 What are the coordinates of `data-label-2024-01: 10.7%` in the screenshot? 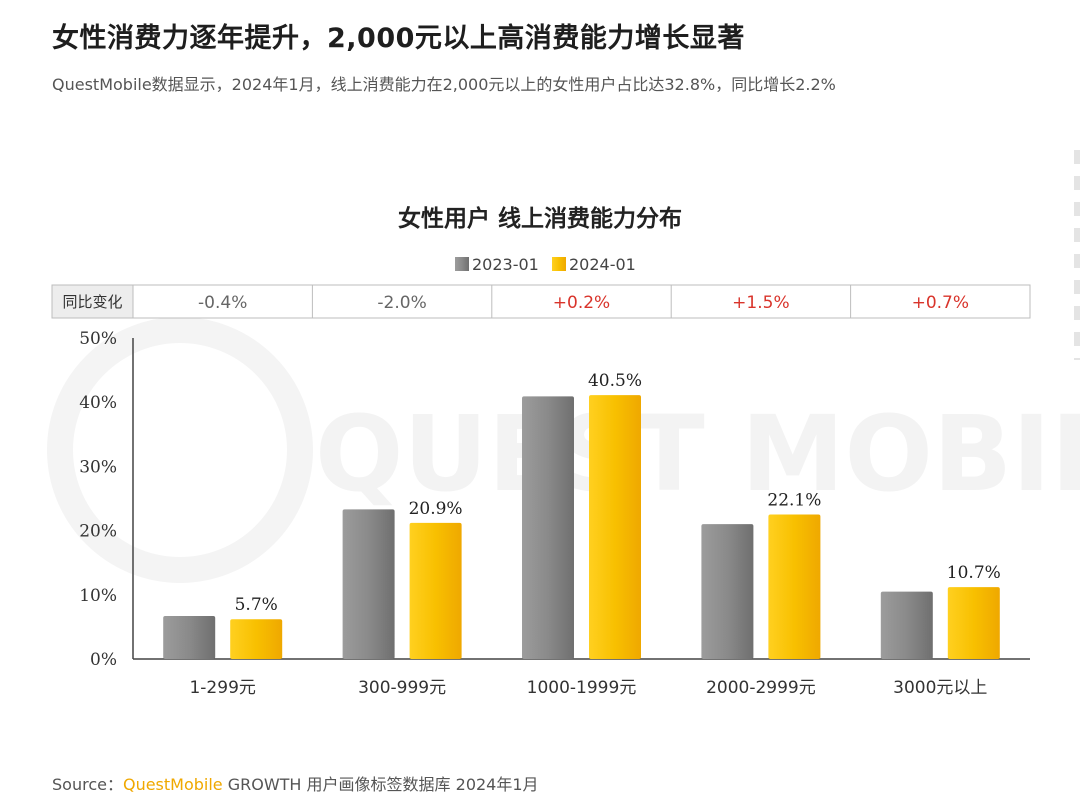 It's located at (974, 573).